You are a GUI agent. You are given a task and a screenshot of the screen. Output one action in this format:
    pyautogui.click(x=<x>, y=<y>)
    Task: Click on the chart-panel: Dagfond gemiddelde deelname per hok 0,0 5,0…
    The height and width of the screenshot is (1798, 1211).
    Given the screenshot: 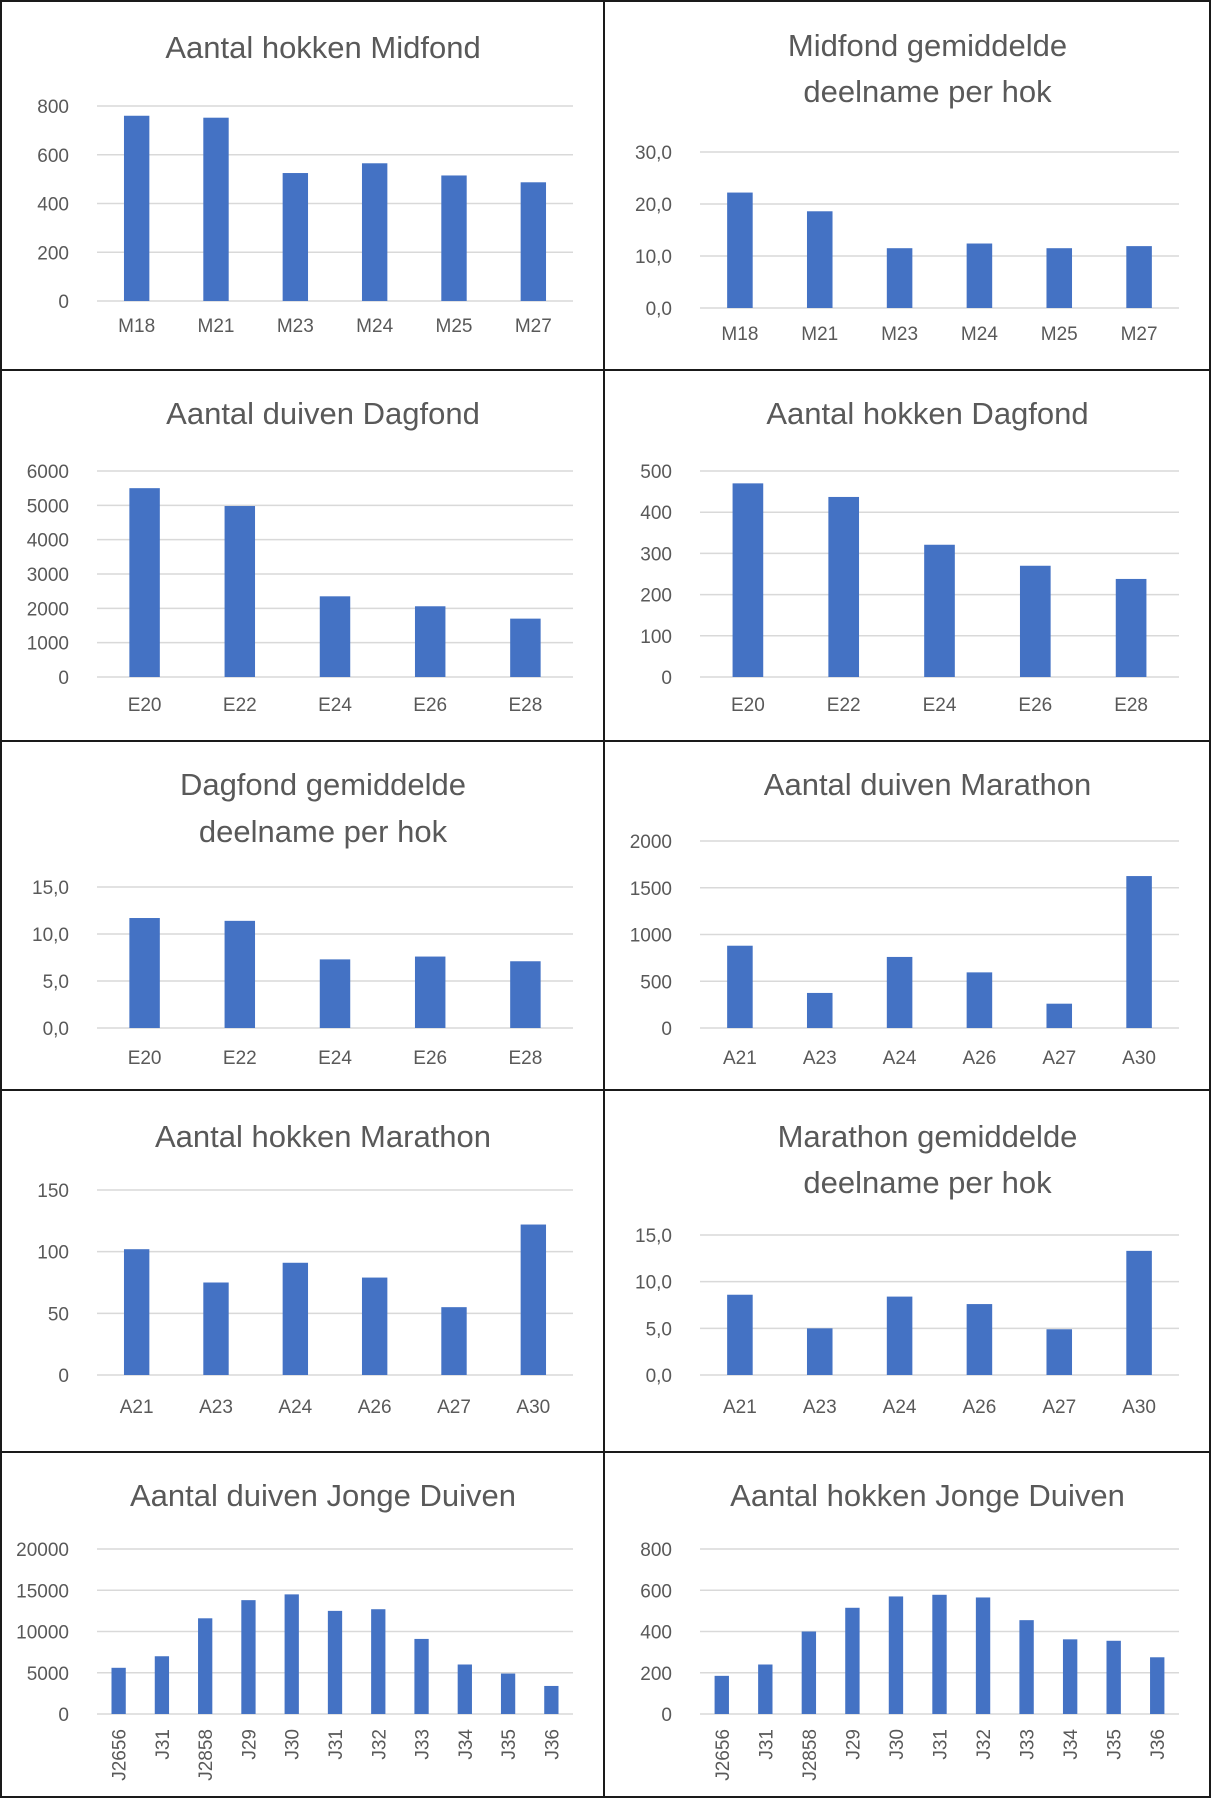 What is the action you would take?
    pyautogui.click(x=302, y=915)
    